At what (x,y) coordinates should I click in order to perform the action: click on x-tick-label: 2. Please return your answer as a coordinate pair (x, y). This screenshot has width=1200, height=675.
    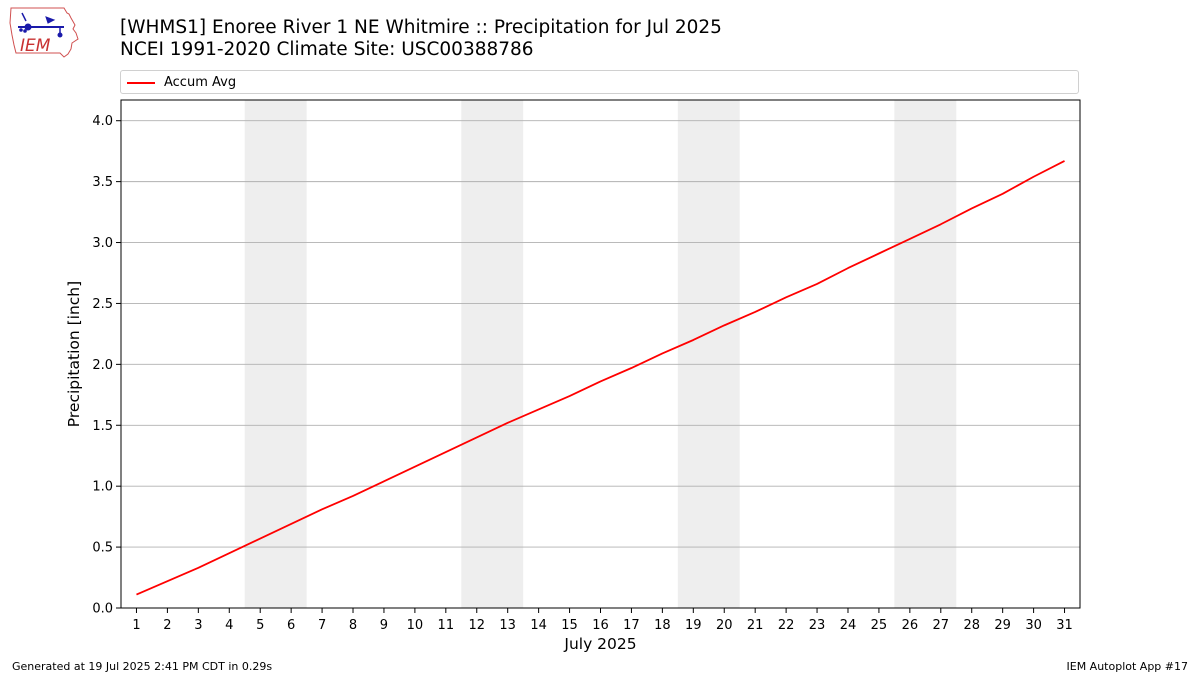
    Looking at the image, I should click on (167, 625).